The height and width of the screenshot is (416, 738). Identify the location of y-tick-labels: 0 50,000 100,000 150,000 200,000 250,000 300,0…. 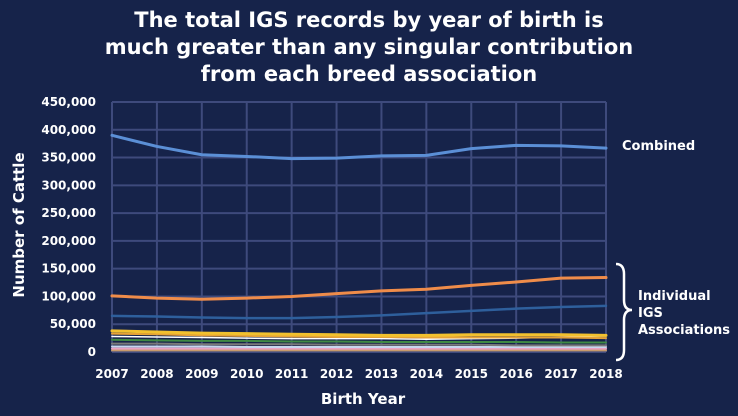
(68, 227).